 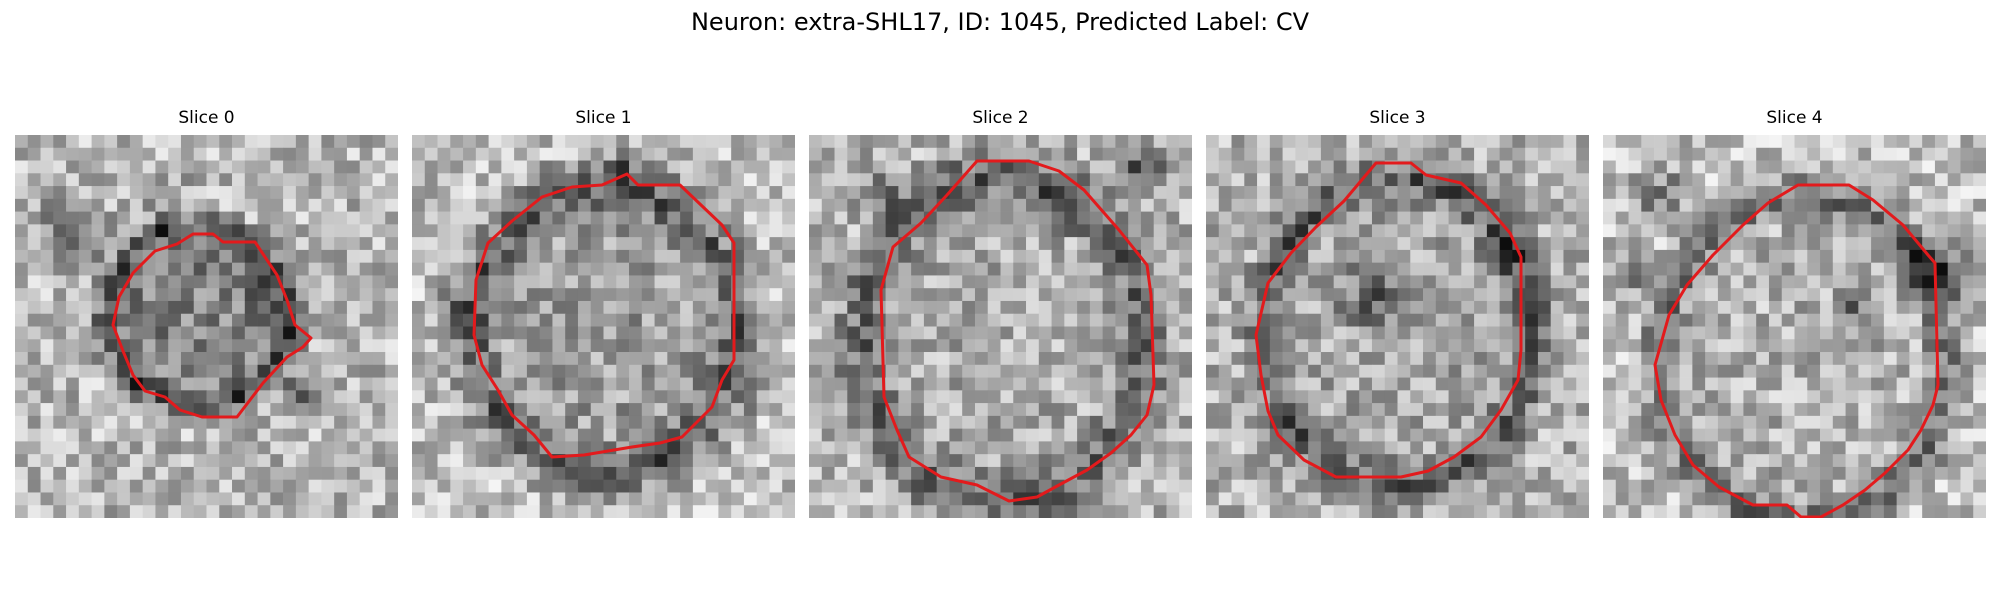 I want to click on slice-panel-2: Slice 2, so click(x=1000, y=312).